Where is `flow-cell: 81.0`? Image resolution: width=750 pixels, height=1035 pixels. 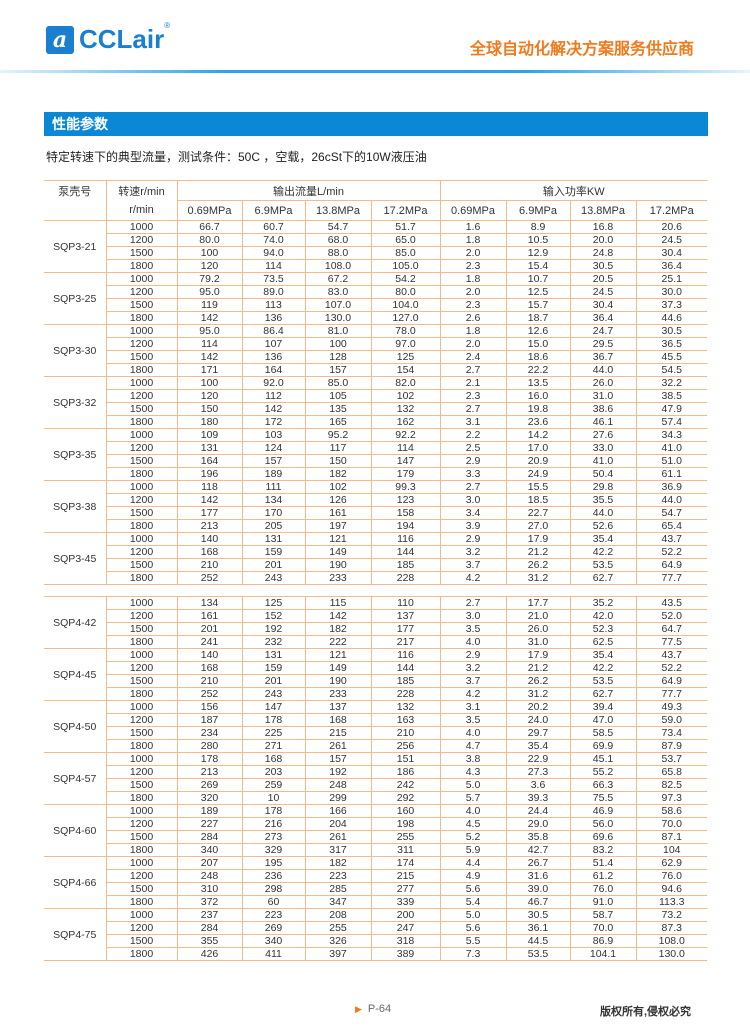
flow-cell: 81.0 is located at coordinates (337, 331).